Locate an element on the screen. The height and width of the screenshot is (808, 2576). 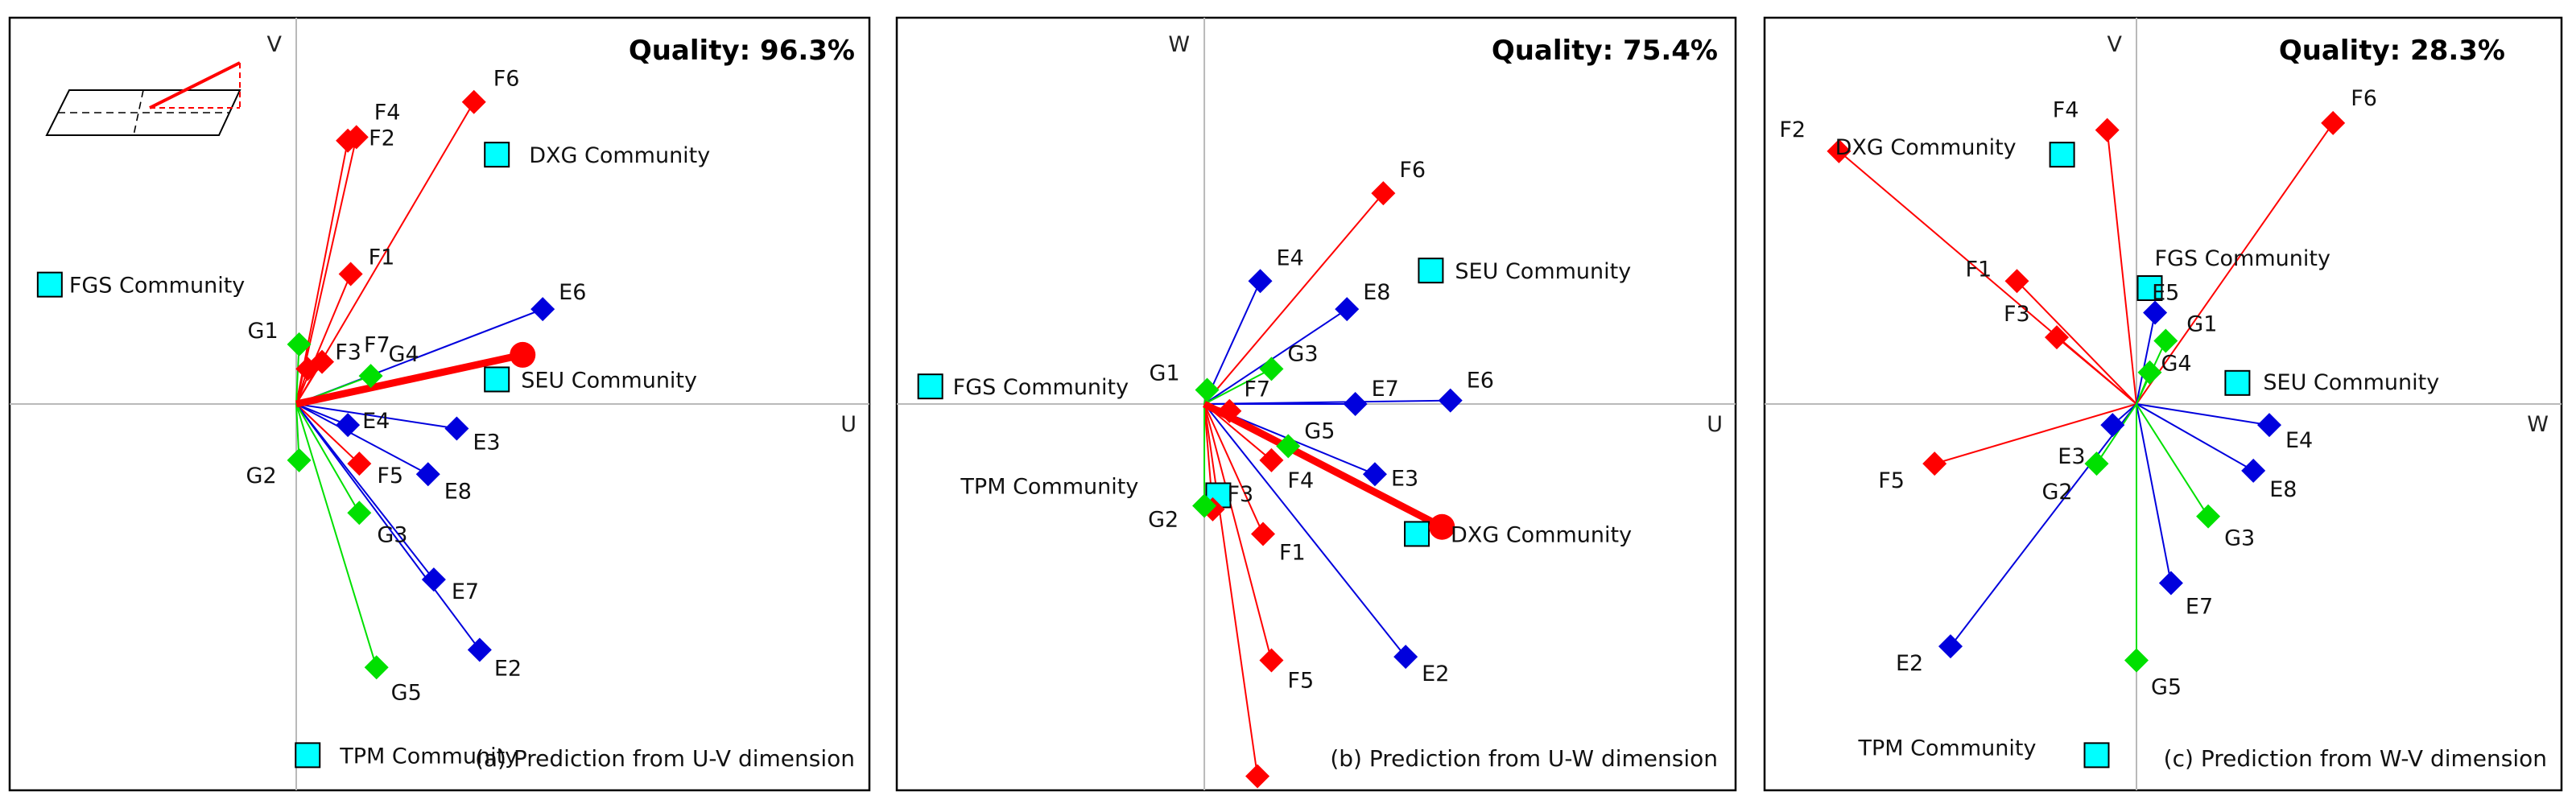
vector-line-e7 is located at coordinates (365, 491).